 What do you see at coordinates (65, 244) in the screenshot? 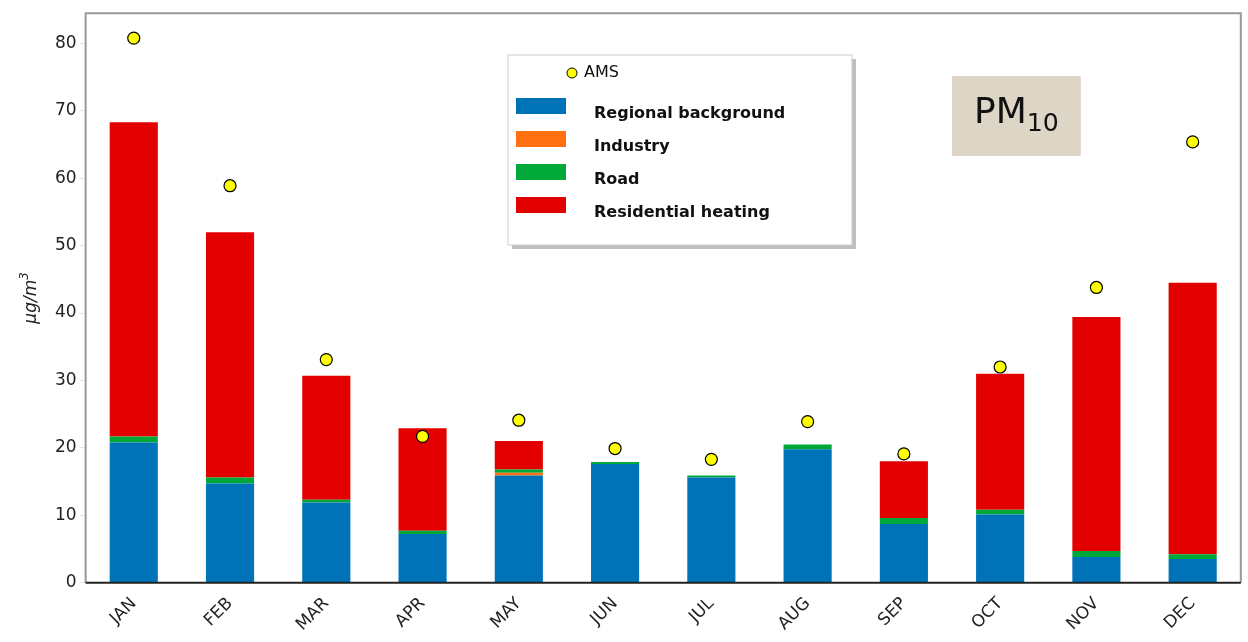
I see `y-tick-label: 50` at bounding box center [65, 244].